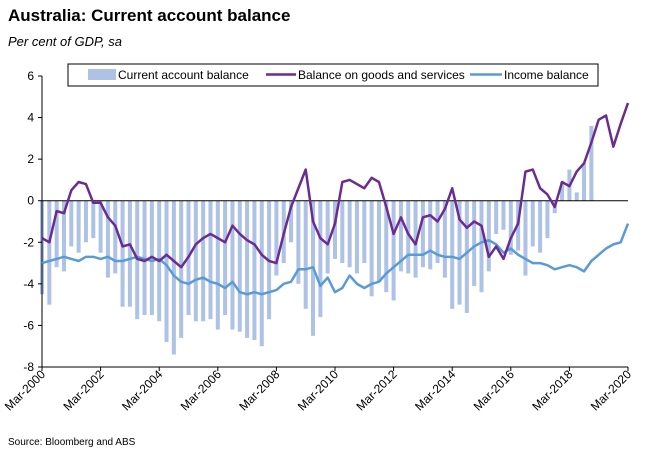 The width and height of the screenshot is (650, 455). What do you see at coordinates (381, 75) in the screenshot?
I see `legend-label-goods-services: Balance on goods and services` at bounding box center [381, 75].